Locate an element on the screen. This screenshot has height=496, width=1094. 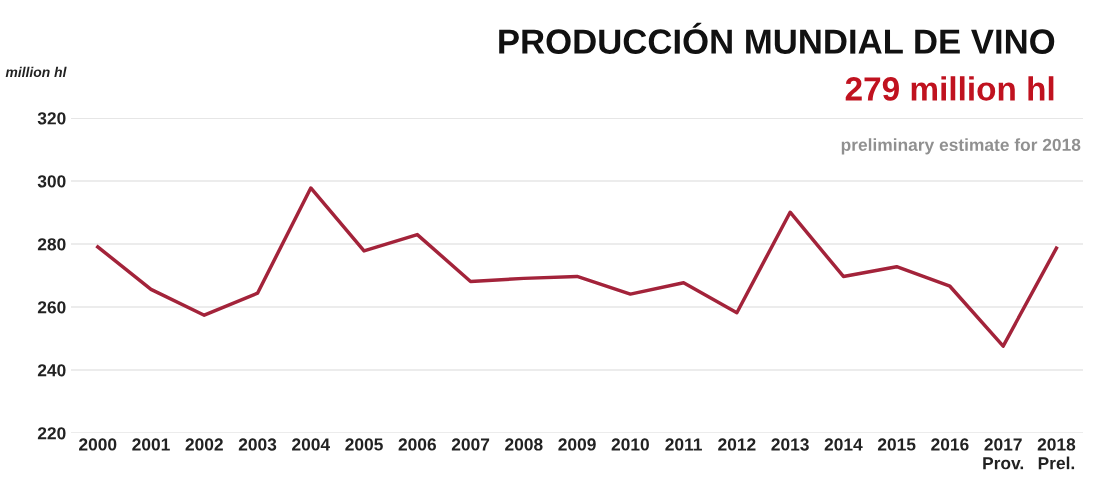
x-tick-label: 2014 is located at coordinates (843, 444).